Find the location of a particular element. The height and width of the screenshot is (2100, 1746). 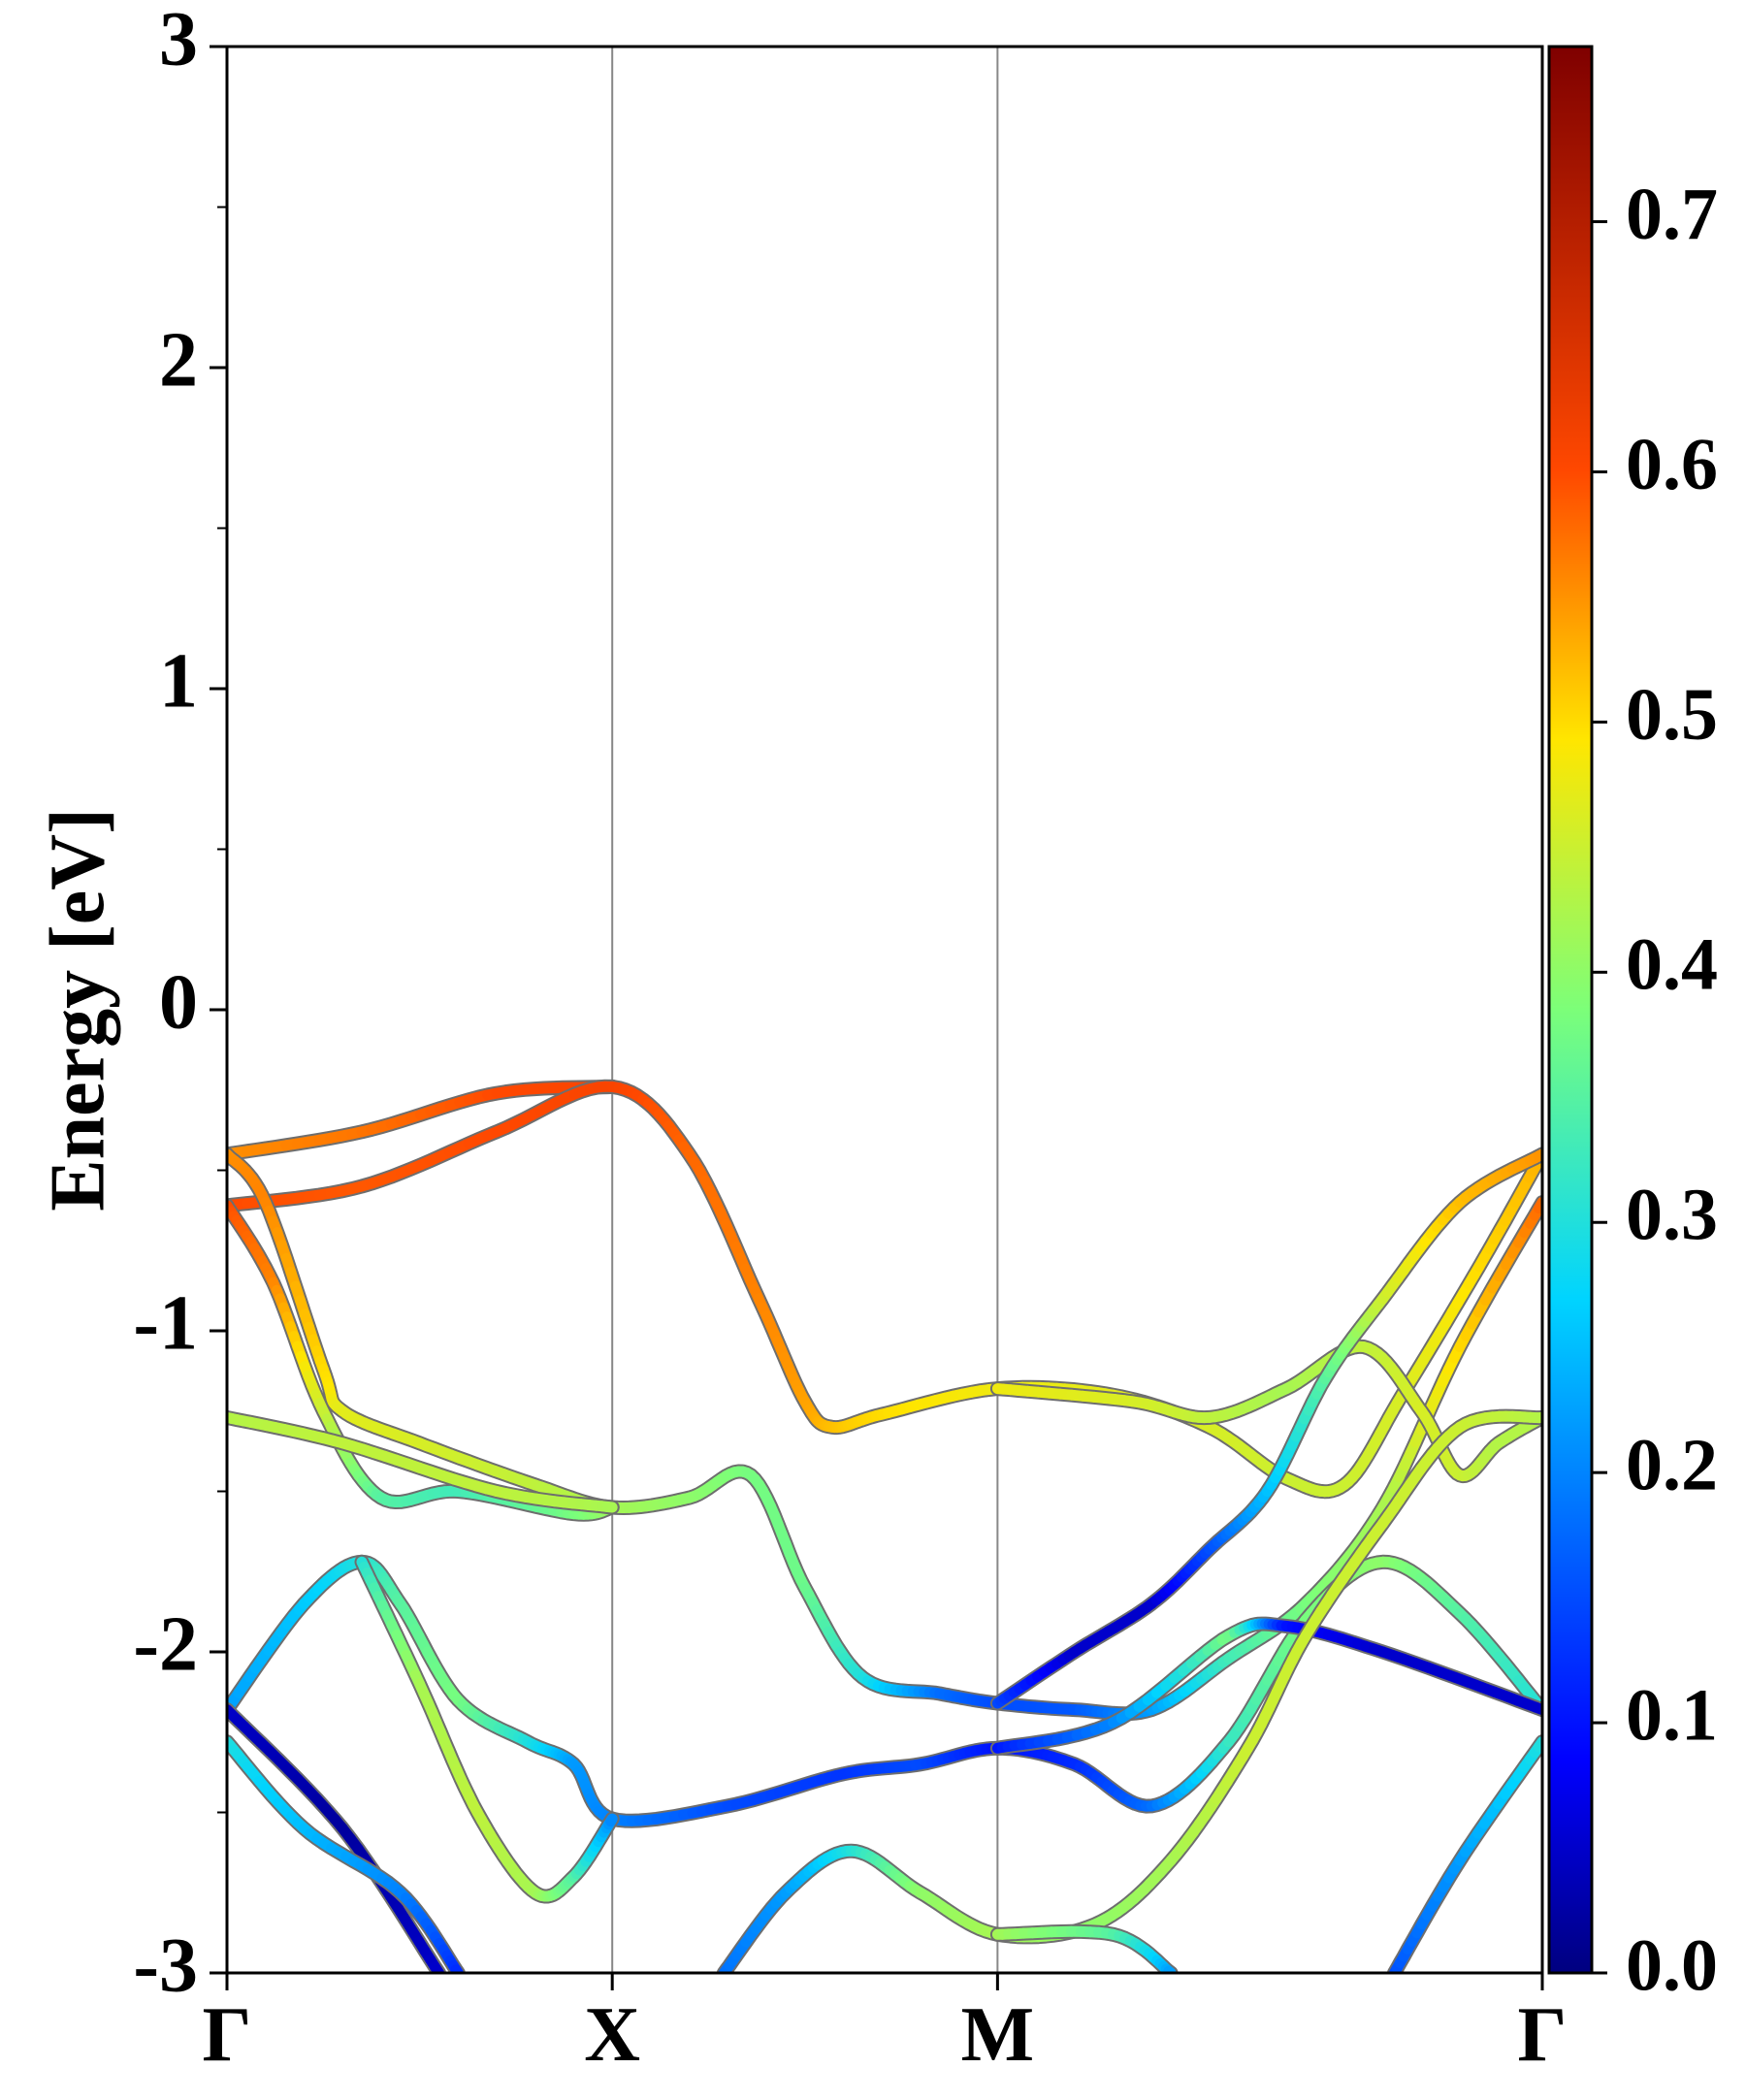

x-tick-label: M is located at coordinates (998, 2035).